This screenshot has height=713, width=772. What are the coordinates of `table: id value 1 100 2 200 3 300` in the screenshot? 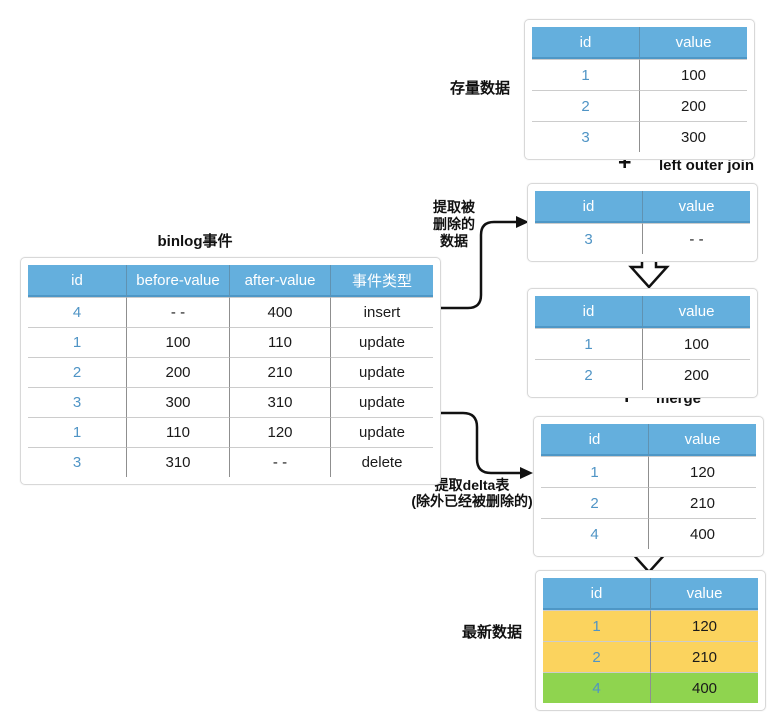 It's located at (639, 89).